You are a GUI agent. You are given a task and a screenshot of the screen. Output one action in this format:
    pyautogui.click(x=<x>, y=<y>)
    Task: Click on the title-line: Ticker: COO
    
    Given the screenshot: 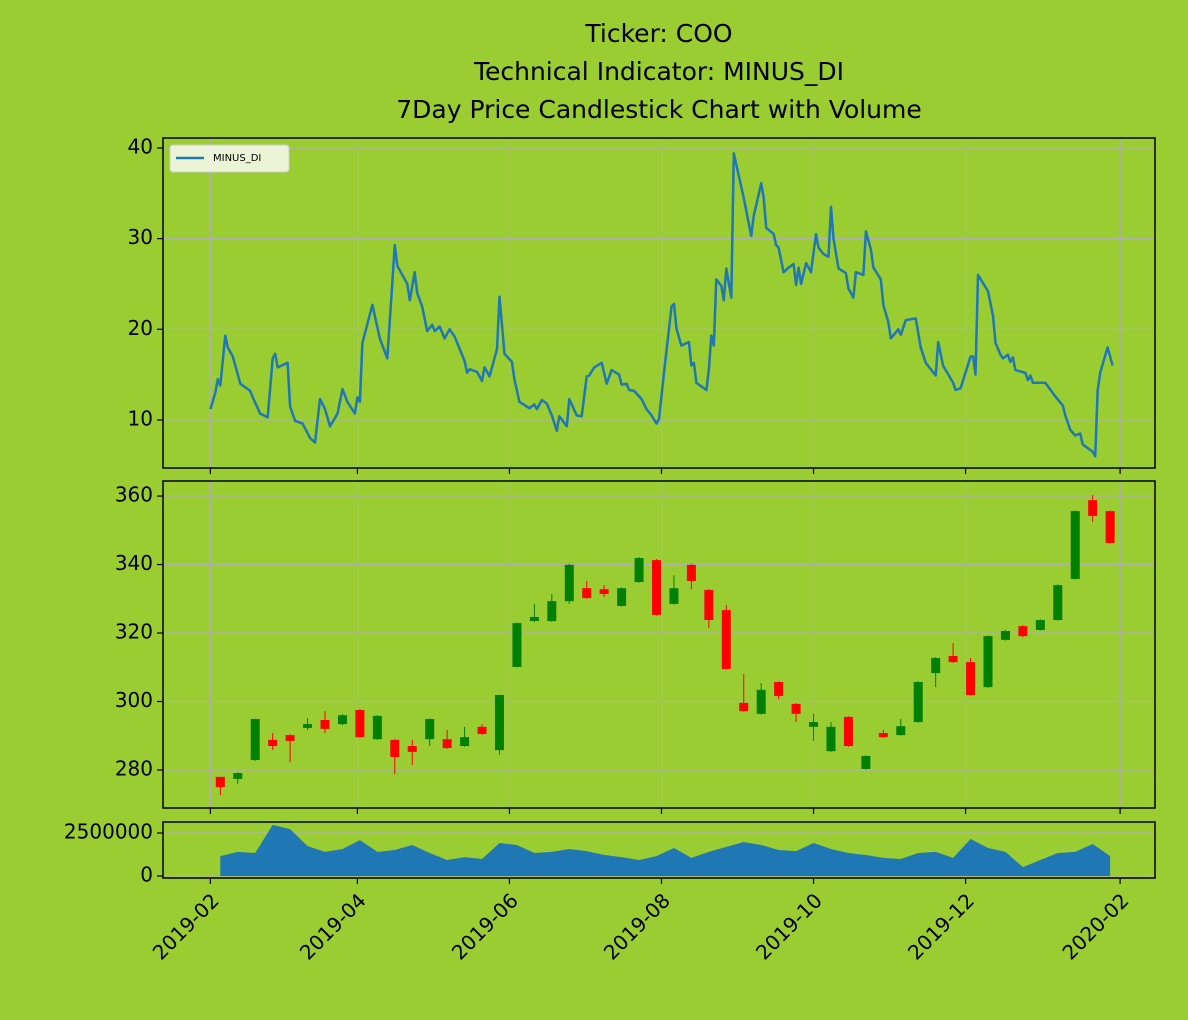 What is the action you would take?
    pyautogui.click(x=658, y=33)
    